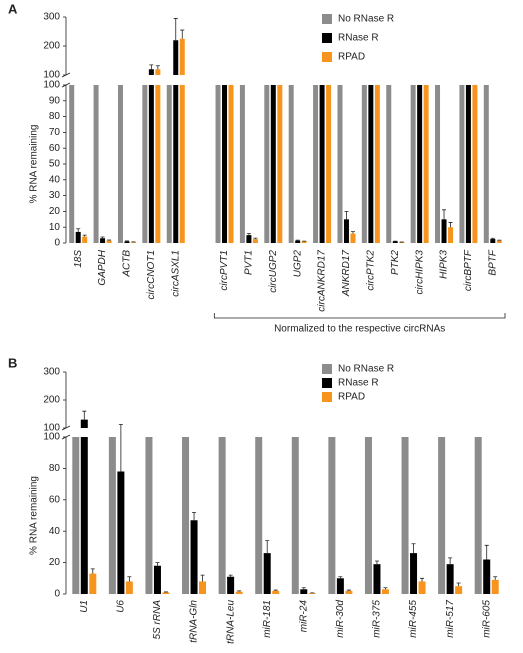 This screenshot has height=653, width=523. I want to click on y-tick-label: 30, so click(55, 195).